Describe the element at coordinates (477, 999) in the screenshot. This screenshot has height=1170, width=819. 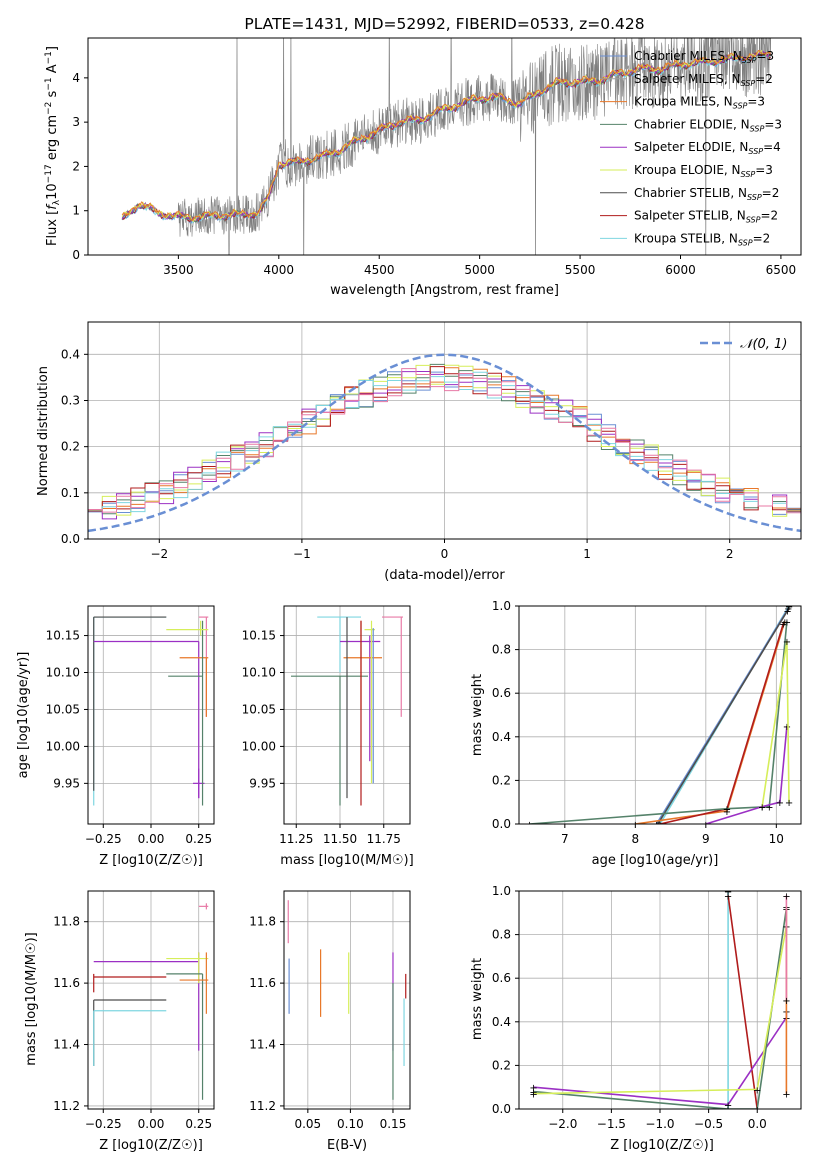
I see `wZ-ylabel: mass weight` at that location.